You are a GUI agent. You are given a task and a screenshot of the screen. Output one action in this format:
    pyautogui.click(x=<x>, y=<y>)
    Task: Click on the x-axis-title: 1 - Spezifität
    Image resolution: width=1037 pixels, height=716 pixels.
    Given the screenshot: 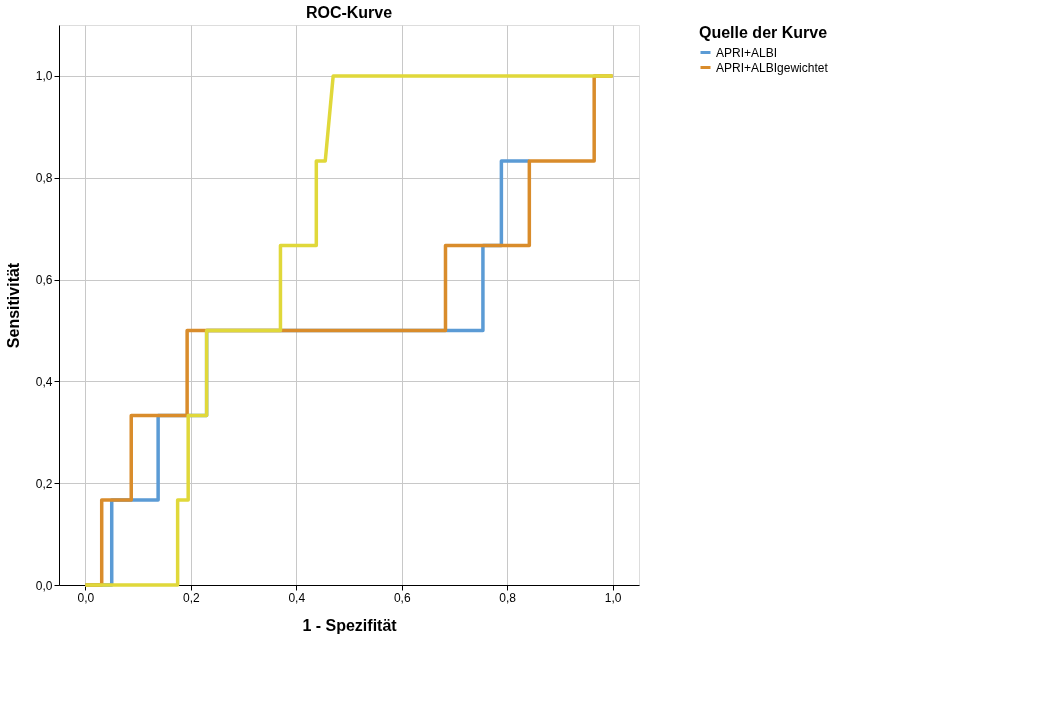 What is the action you would take?
    pyautogui.click(x=350, y=625)
    